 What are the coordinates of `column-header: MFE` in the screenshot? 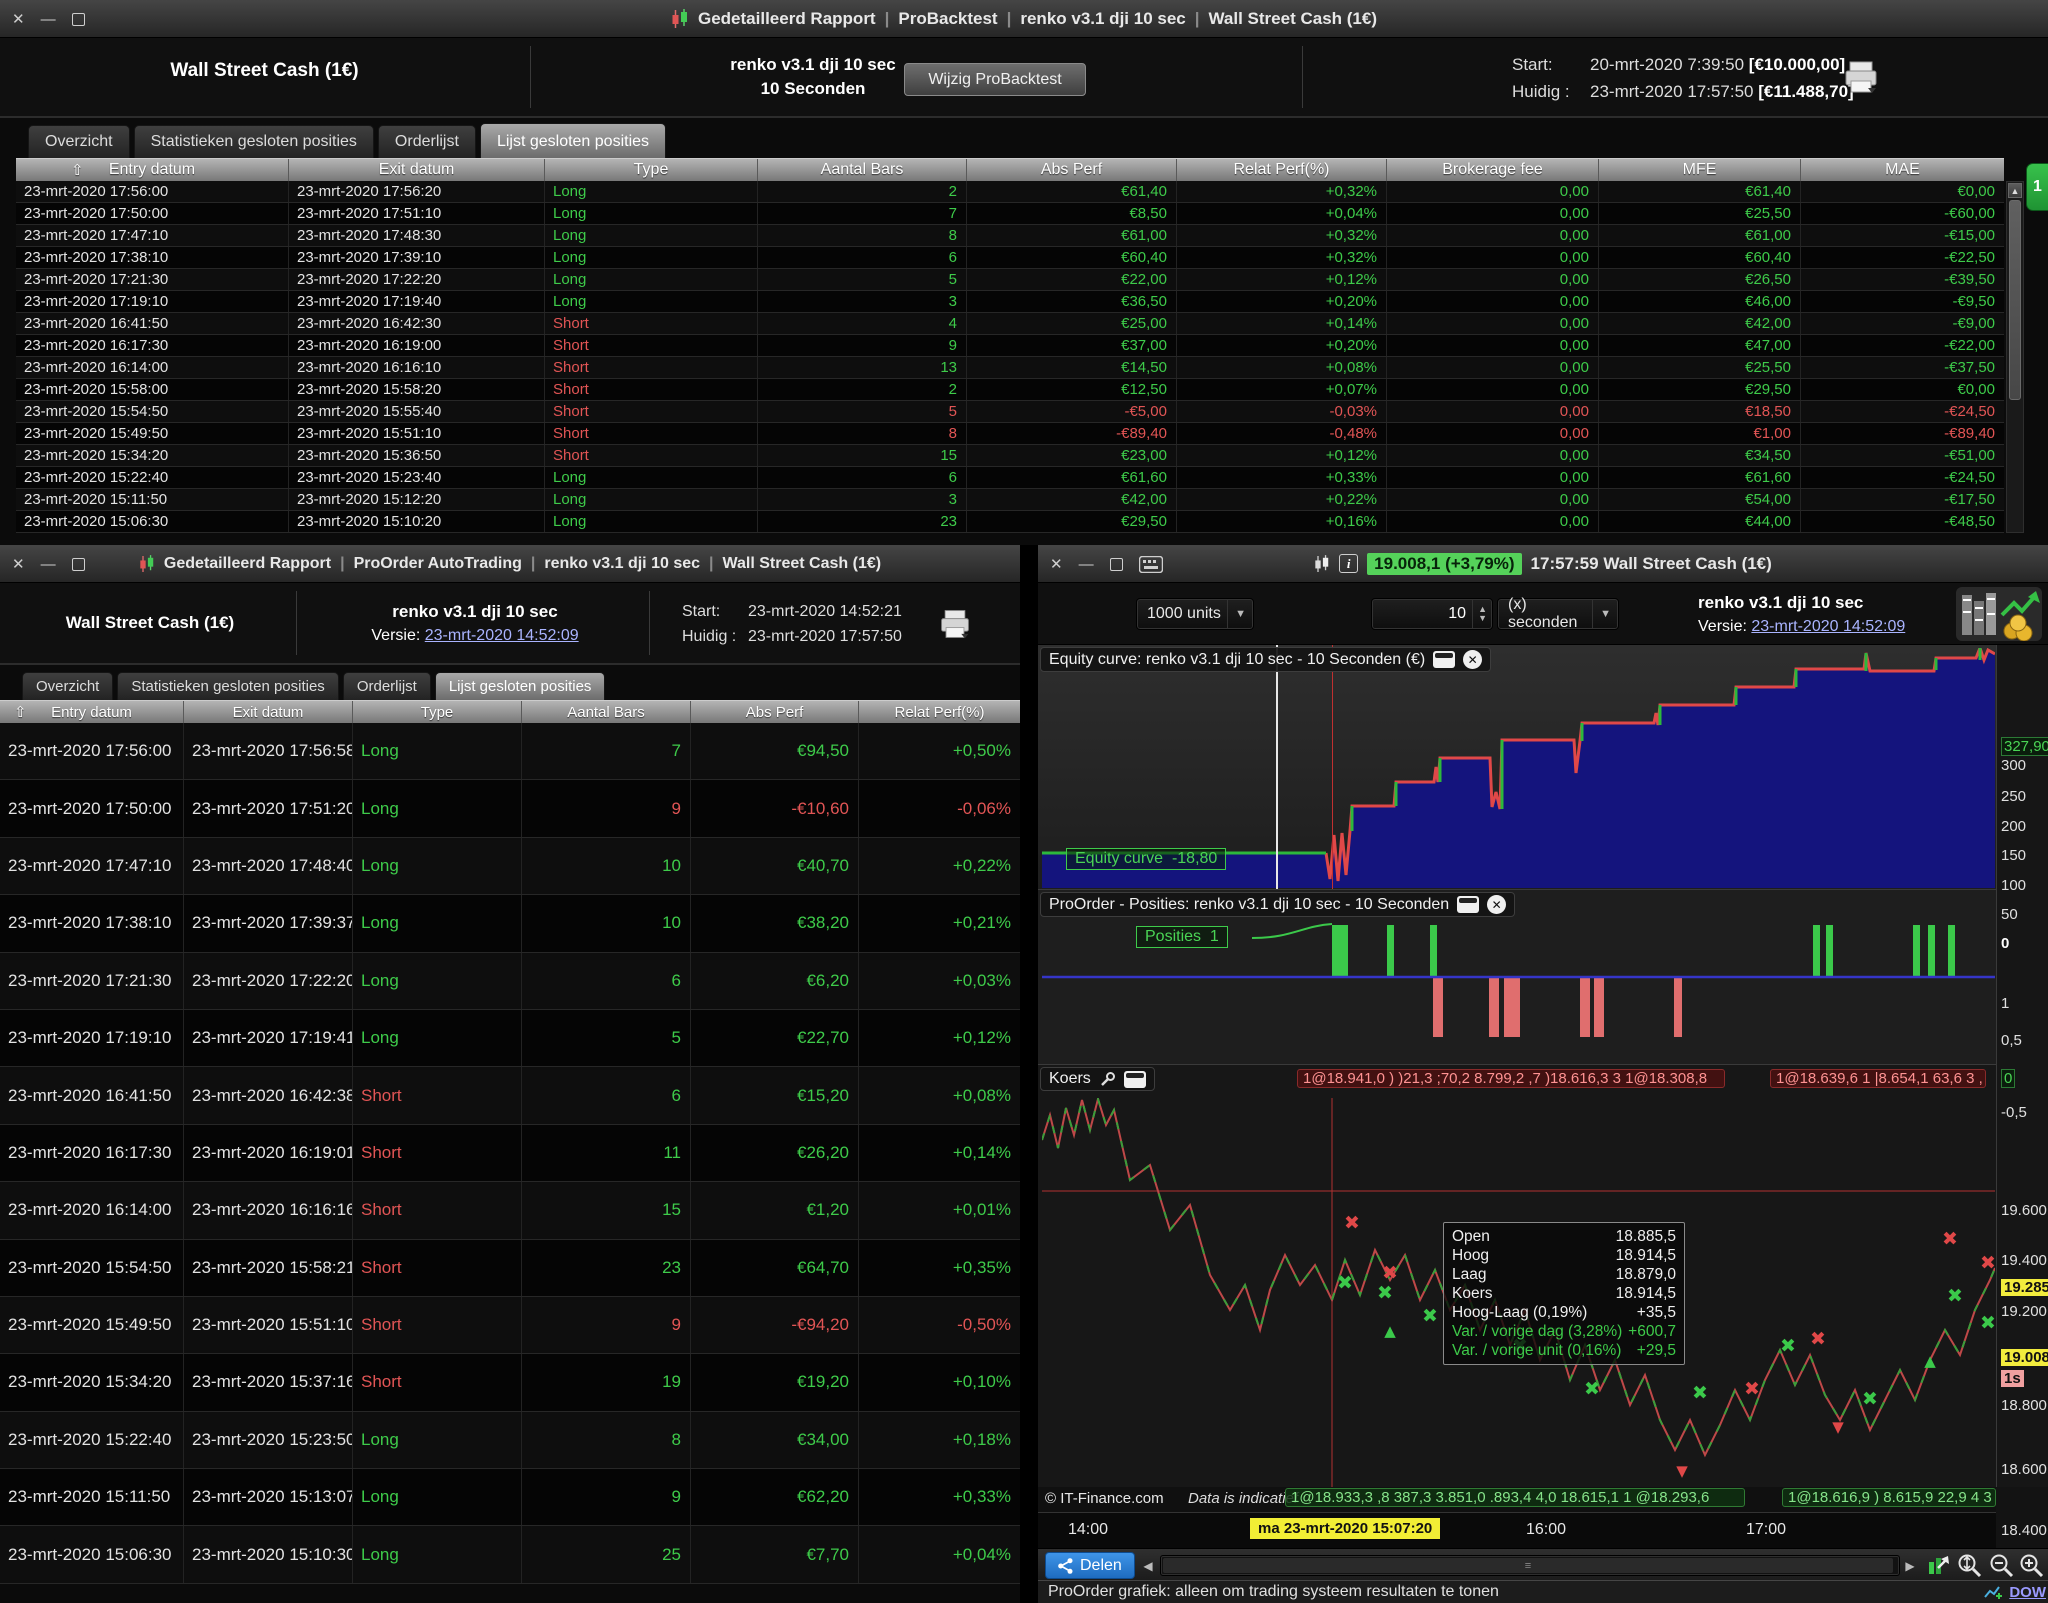 It's located at (1699, 170).